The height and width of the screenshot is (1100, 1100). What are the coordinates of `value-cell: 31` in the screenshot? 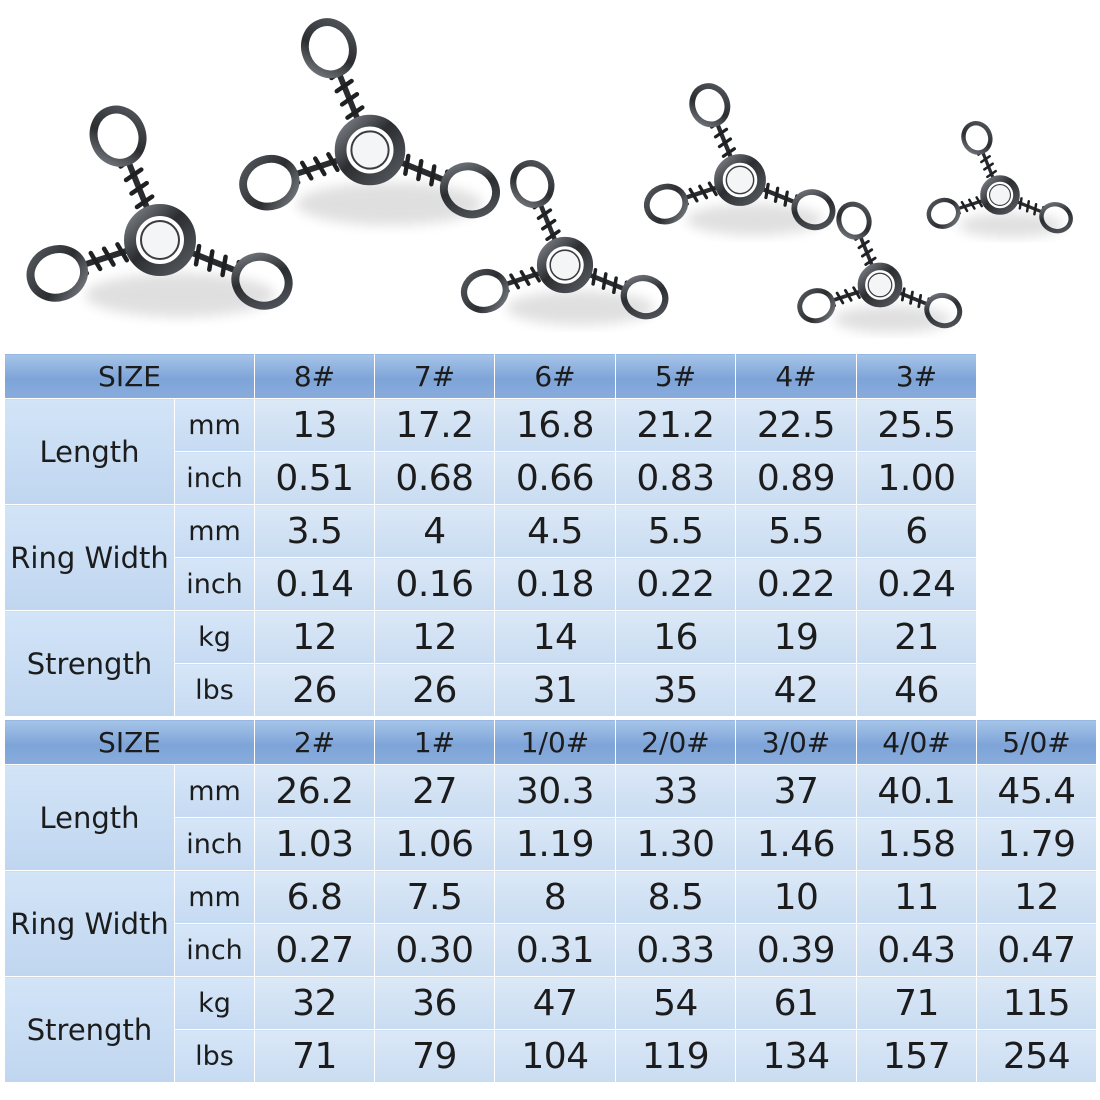 It's located at (555, 690).